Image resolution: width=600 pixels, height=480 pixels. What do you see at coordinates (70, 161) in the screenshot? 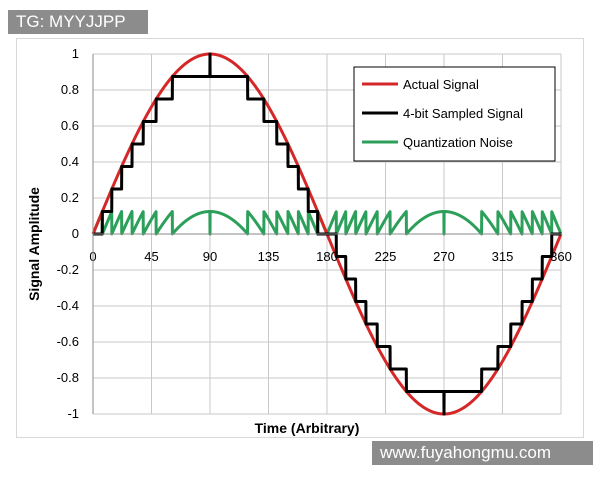
I see `y-tick-label: 0.4` at bounding box center [70, 161].